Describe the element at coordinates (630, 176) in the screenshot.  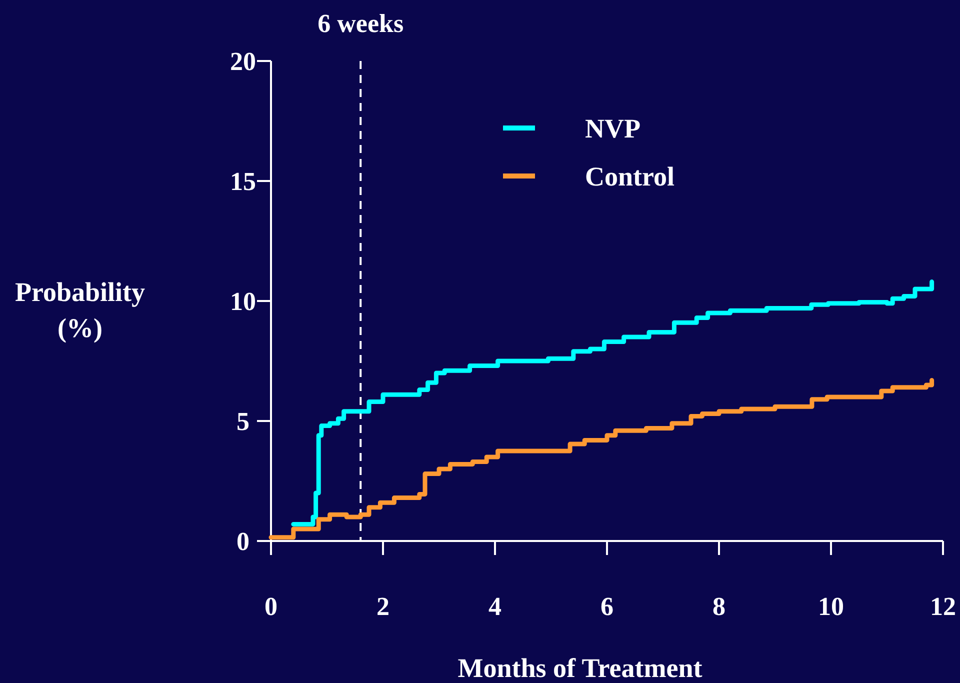
I see `legend-label: Control` at that location.